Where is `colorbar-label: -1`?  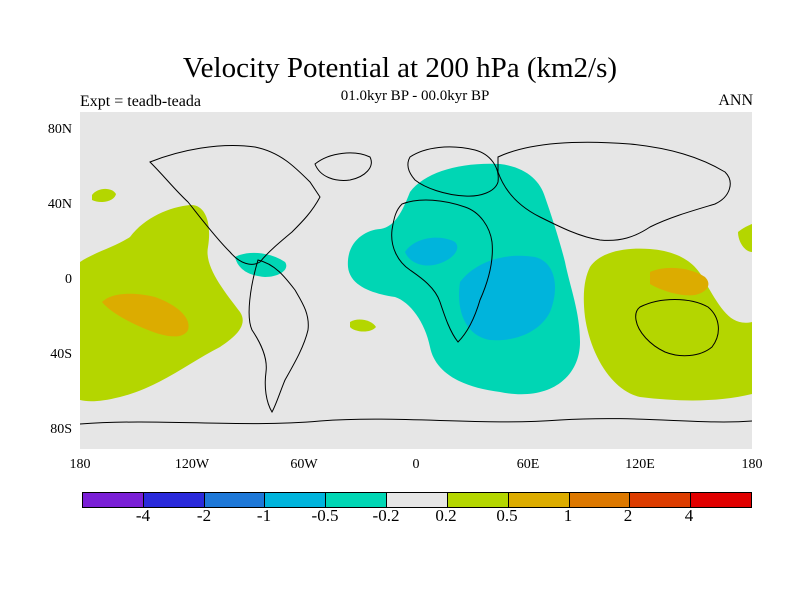 colorbar-label: -1 is located at coordinates (264, 515).